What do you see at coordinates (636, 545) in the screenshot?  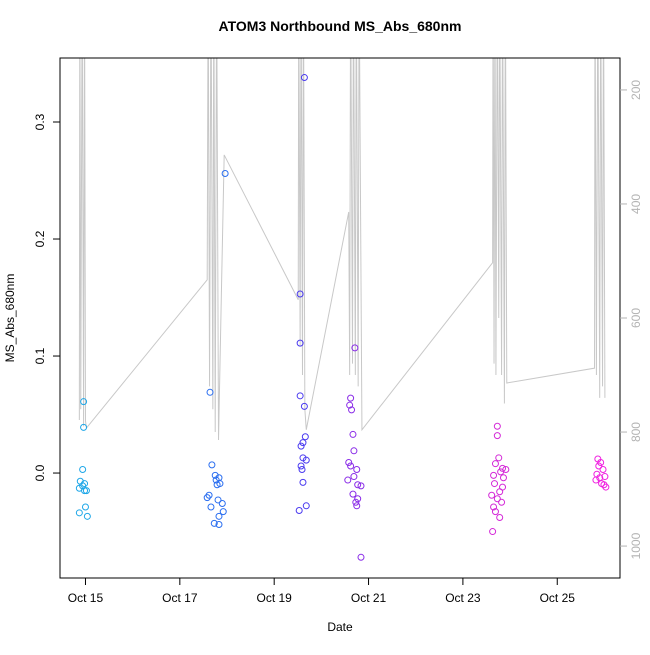 I see `y2-tick-label: 1000` at bounding box center [636, 545].